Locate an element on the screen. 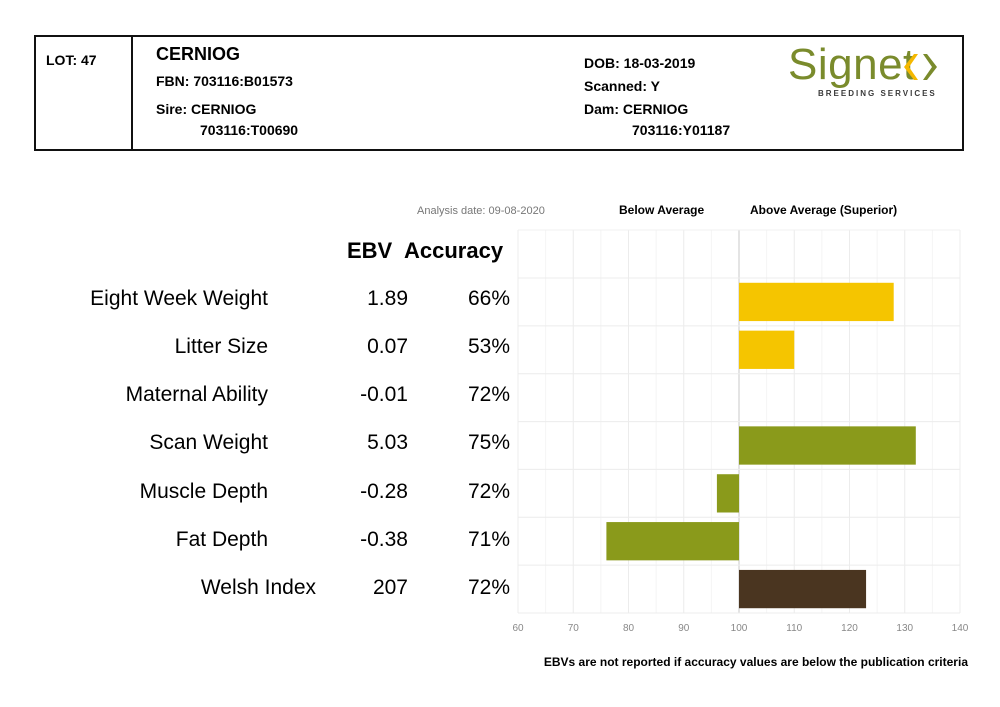 The image size is (1000, 707). x-tick-label: 120 is located at coordinates (849, 628).